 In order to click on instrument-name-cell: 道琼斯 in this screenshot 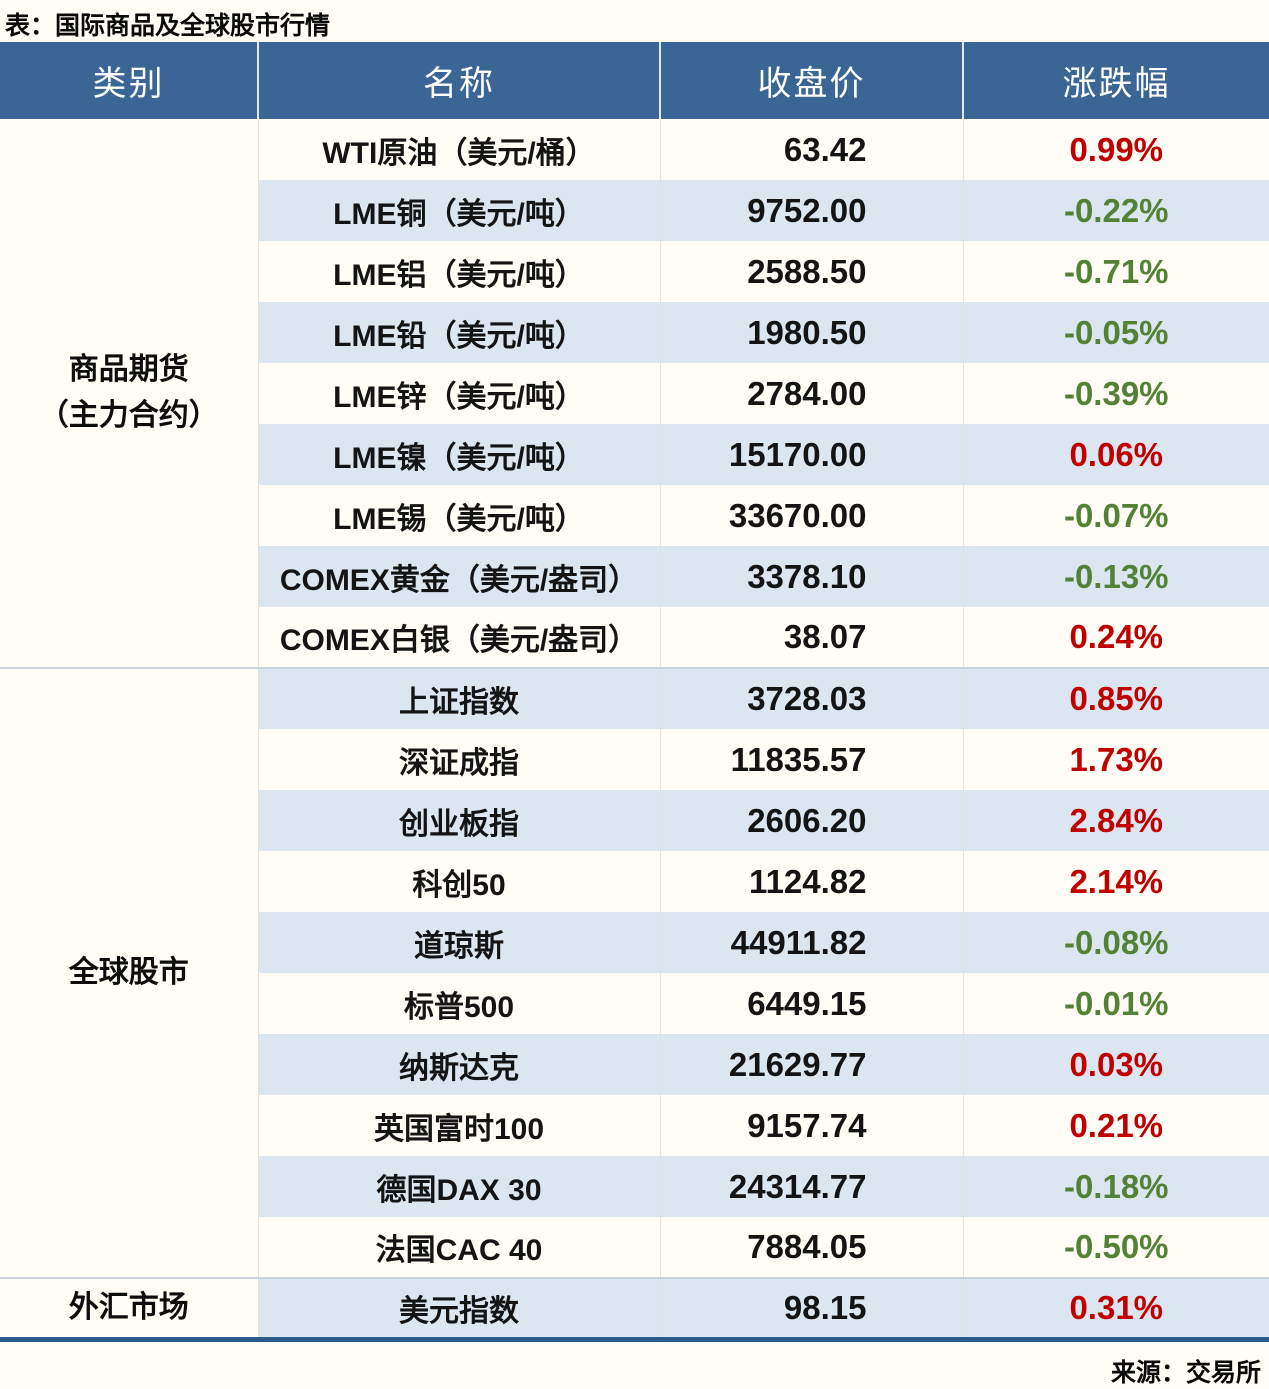, I will do `click(458, 942)`.